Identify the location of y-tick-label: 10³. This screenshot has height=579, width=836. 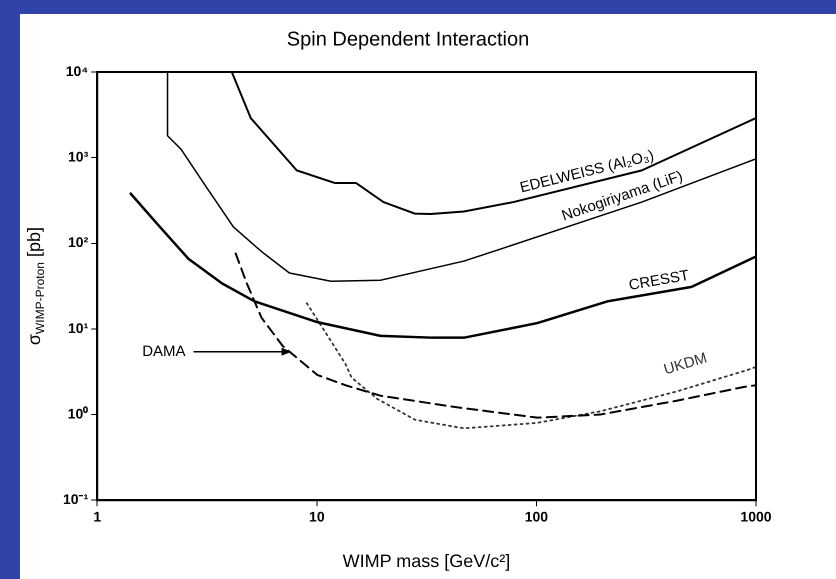
(78, 156).